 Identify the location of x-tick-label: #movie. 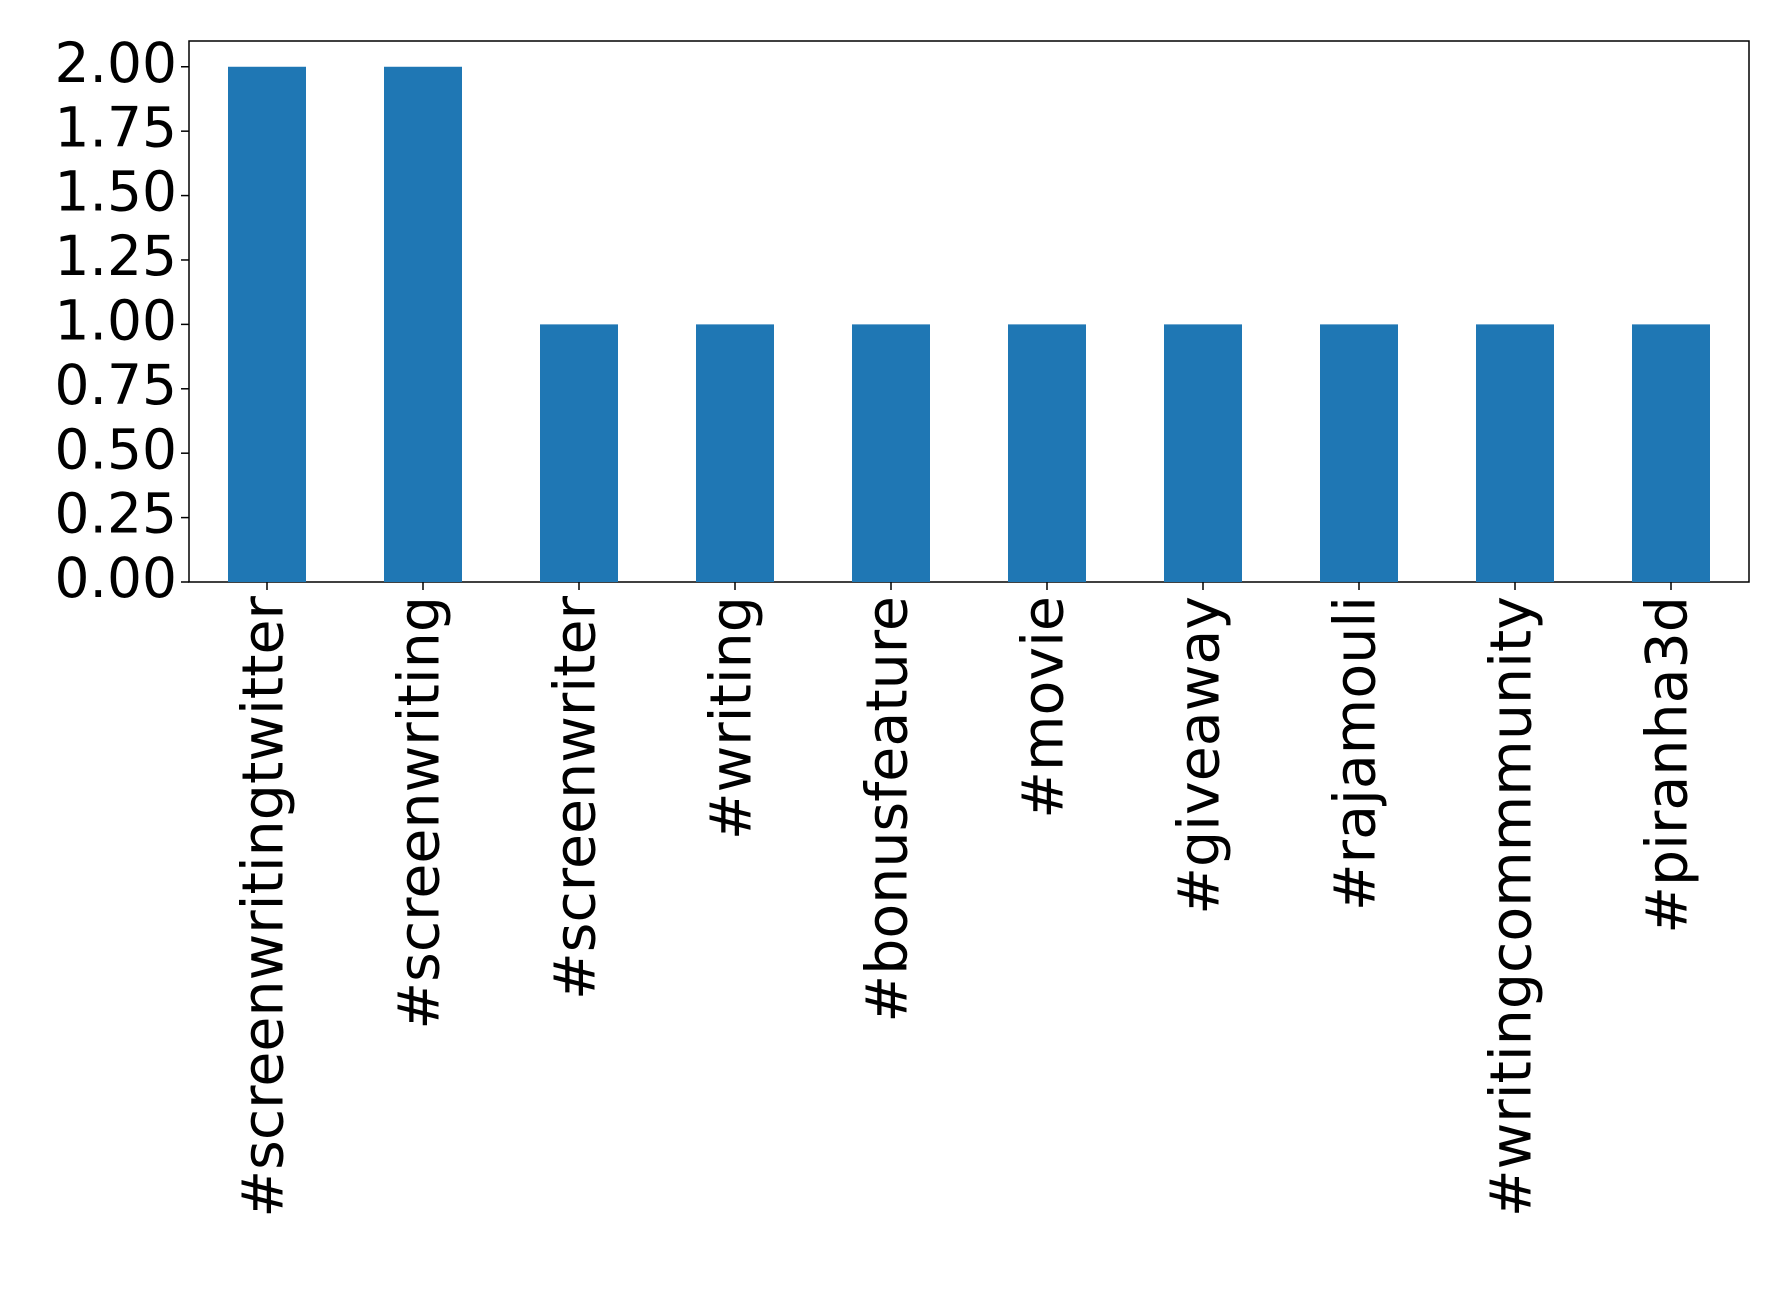
(1044, 707).